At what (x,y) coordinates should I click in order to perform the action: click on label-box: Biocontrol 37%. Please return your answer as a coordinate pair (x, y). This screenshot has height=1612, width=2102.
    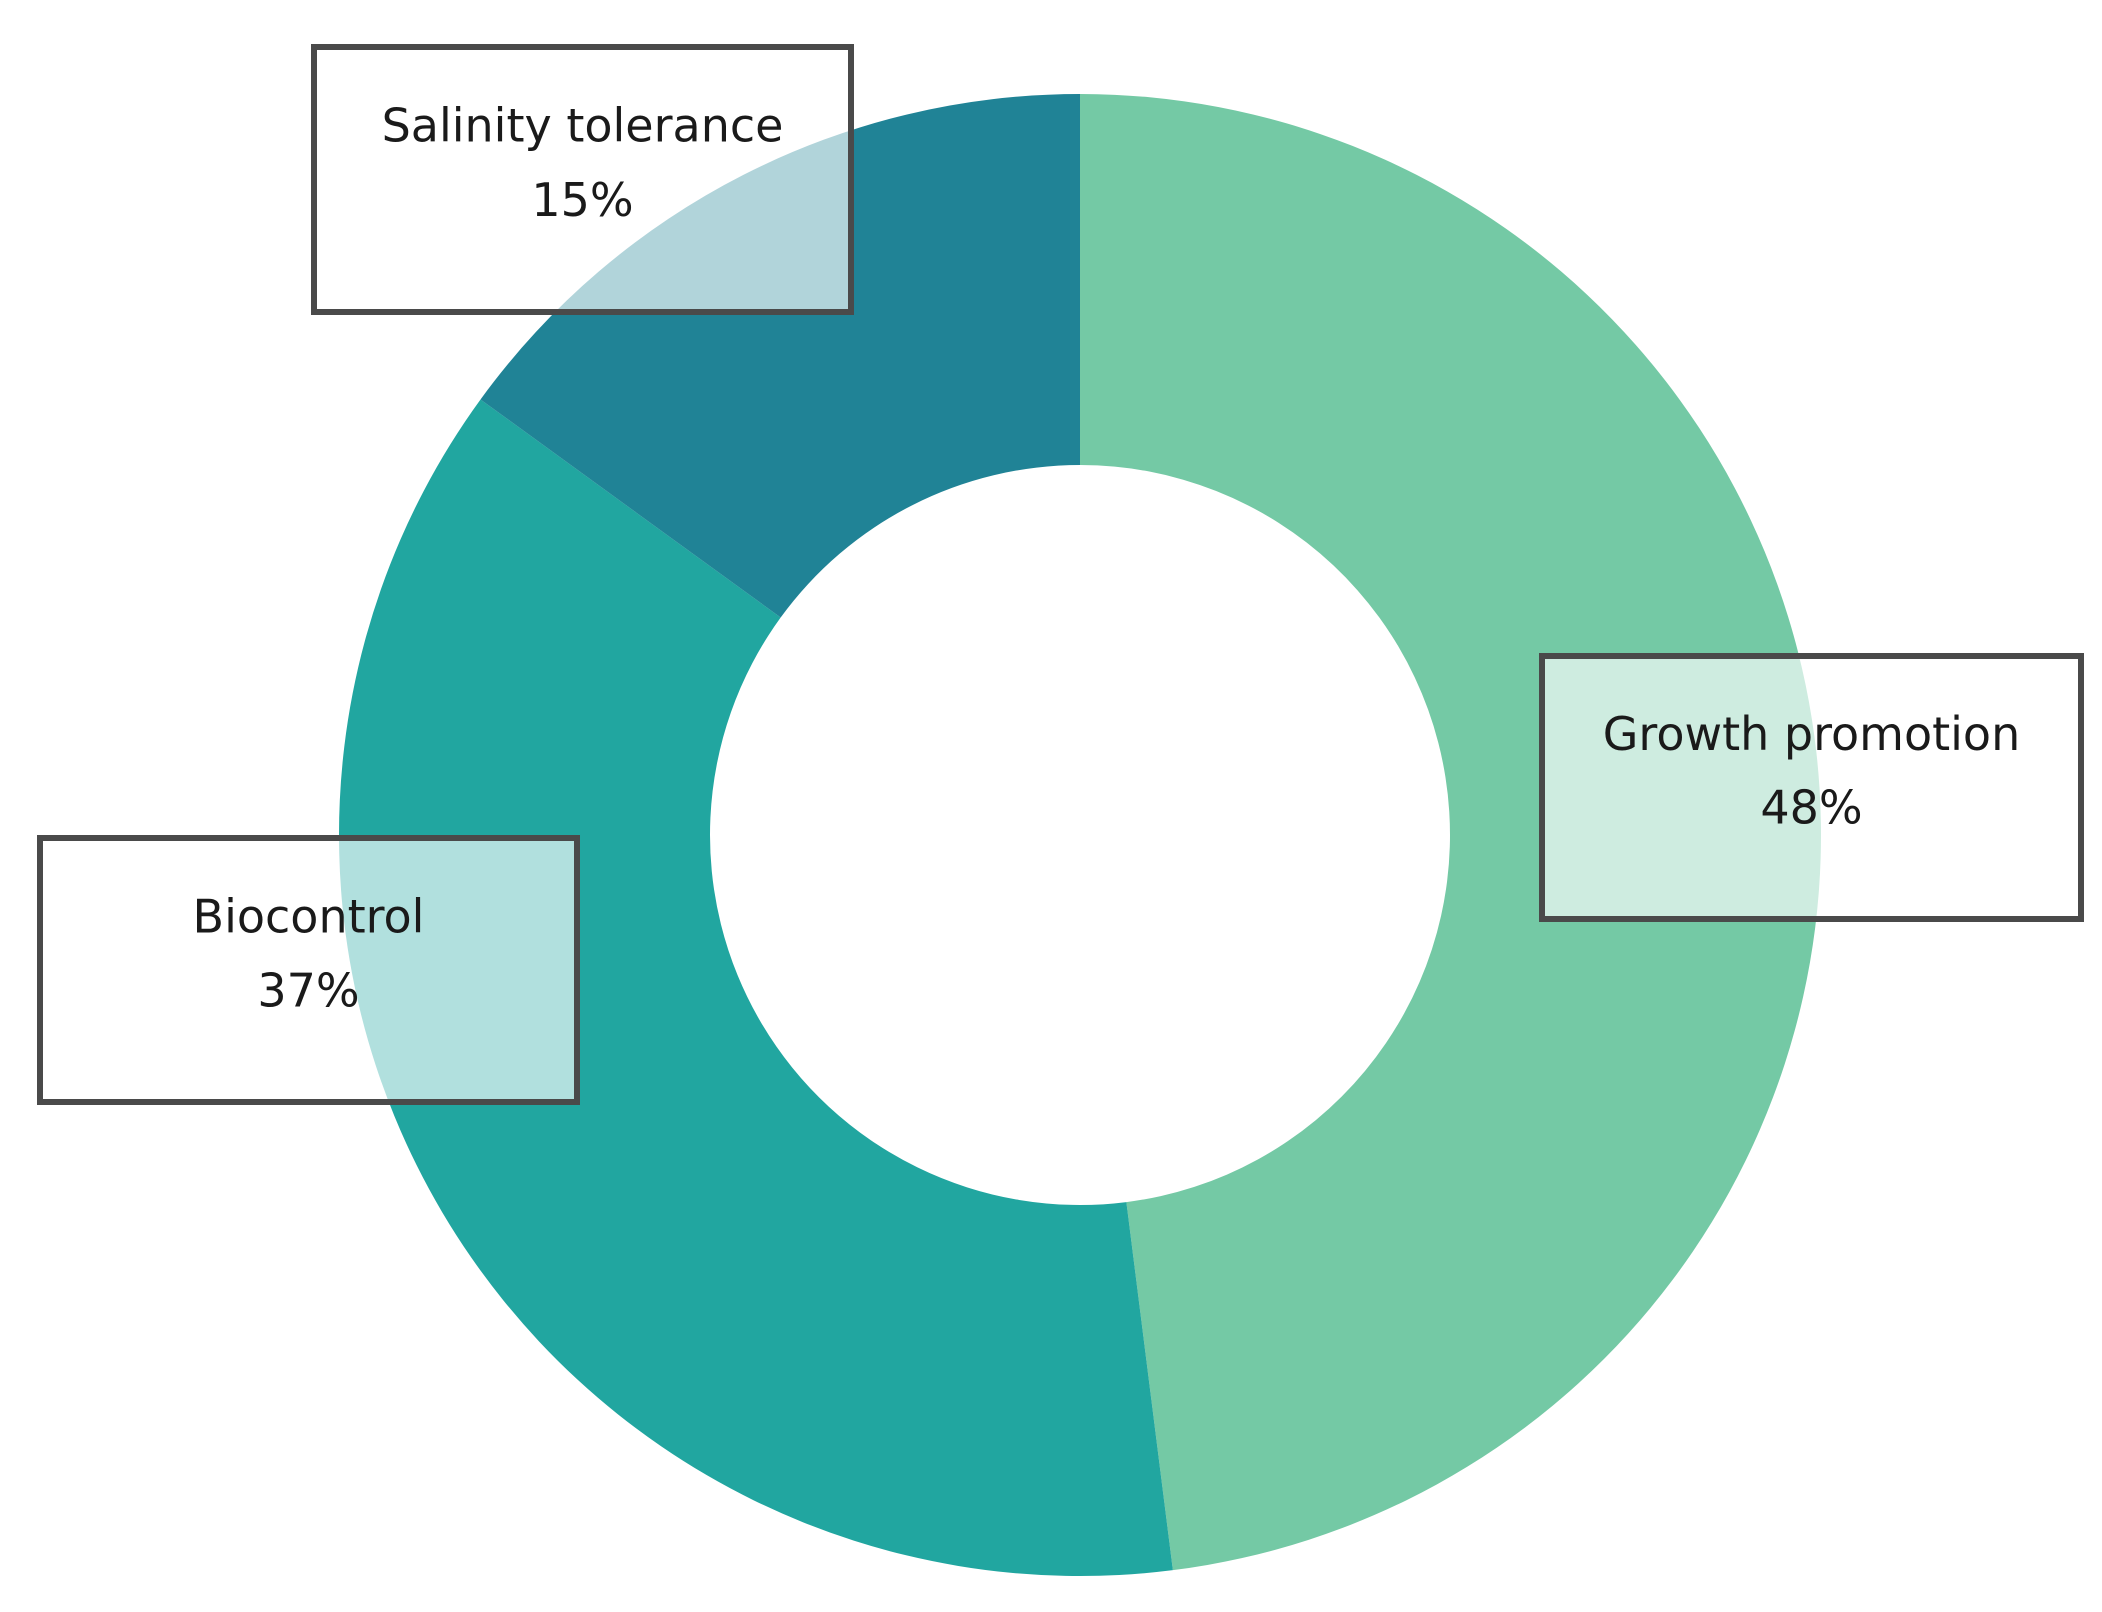
    Looking at the image, I should click on (308, 970).